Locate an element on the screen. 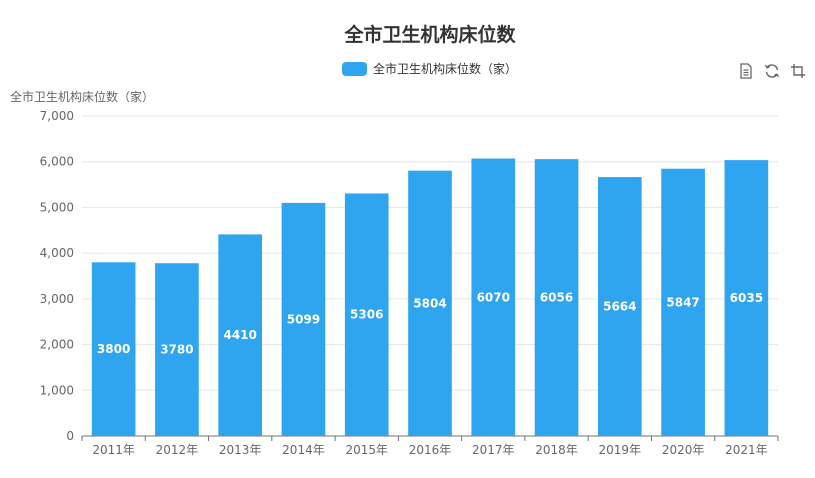 Image resolution: width=815 pixels, height=478 pixels. legend: 全市卫生机构床位数（家） is located at coordinates (429, 68).